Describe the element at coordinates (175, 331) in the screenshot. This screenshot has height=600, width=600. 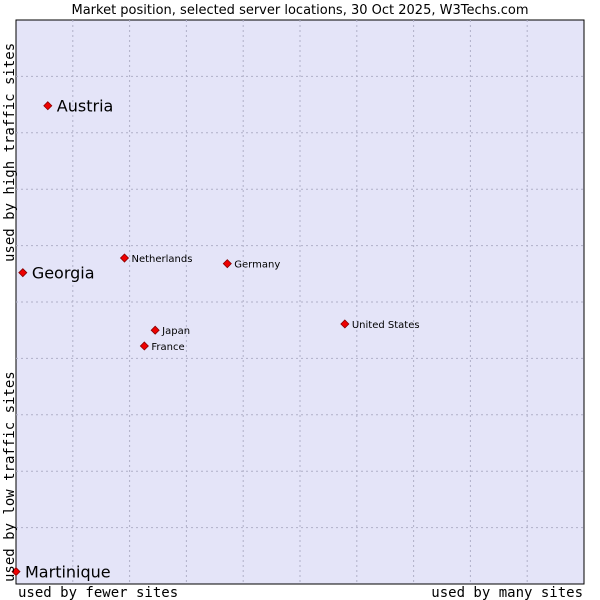
I see `point-label-japan: Japan` at that location.